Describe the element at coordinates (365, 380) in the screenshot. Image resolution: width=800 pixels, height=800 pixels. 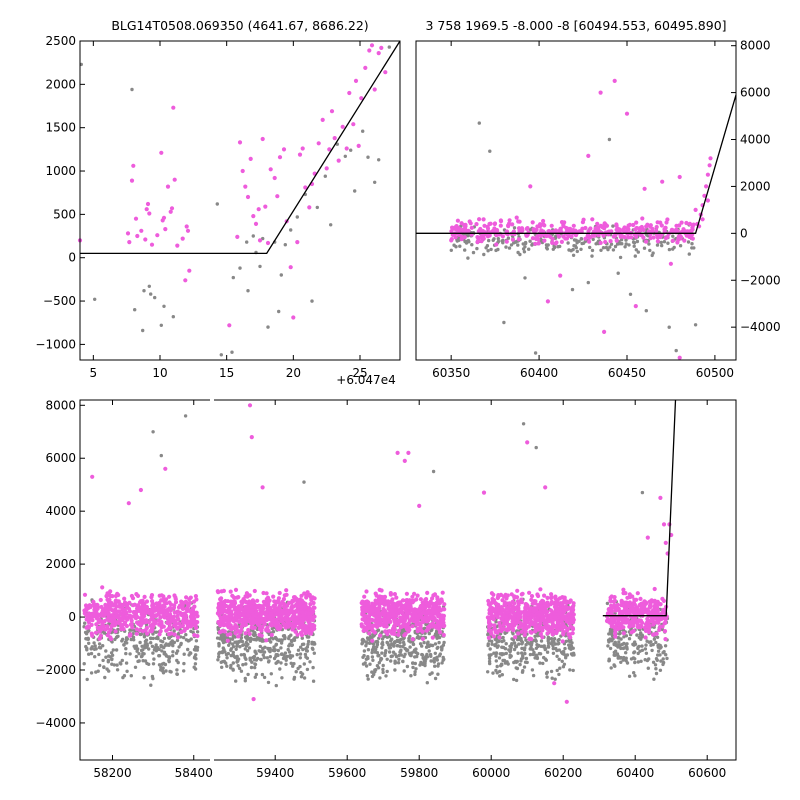
I see `x-offset-label: +6.047e4` at that location.